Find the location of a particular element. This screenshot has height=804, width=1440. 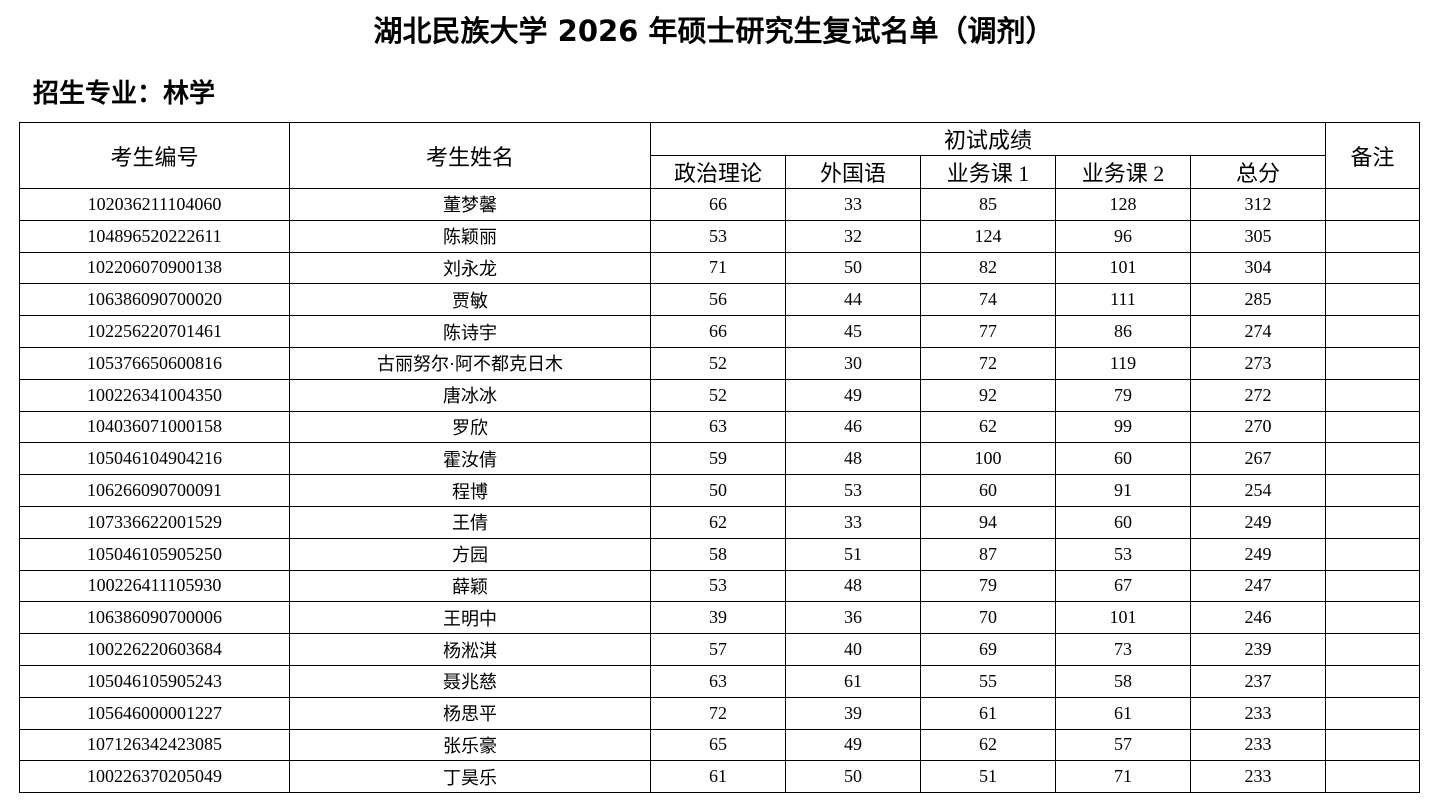

header-cell: 业务课 1 is located at coordinates (988, 172).